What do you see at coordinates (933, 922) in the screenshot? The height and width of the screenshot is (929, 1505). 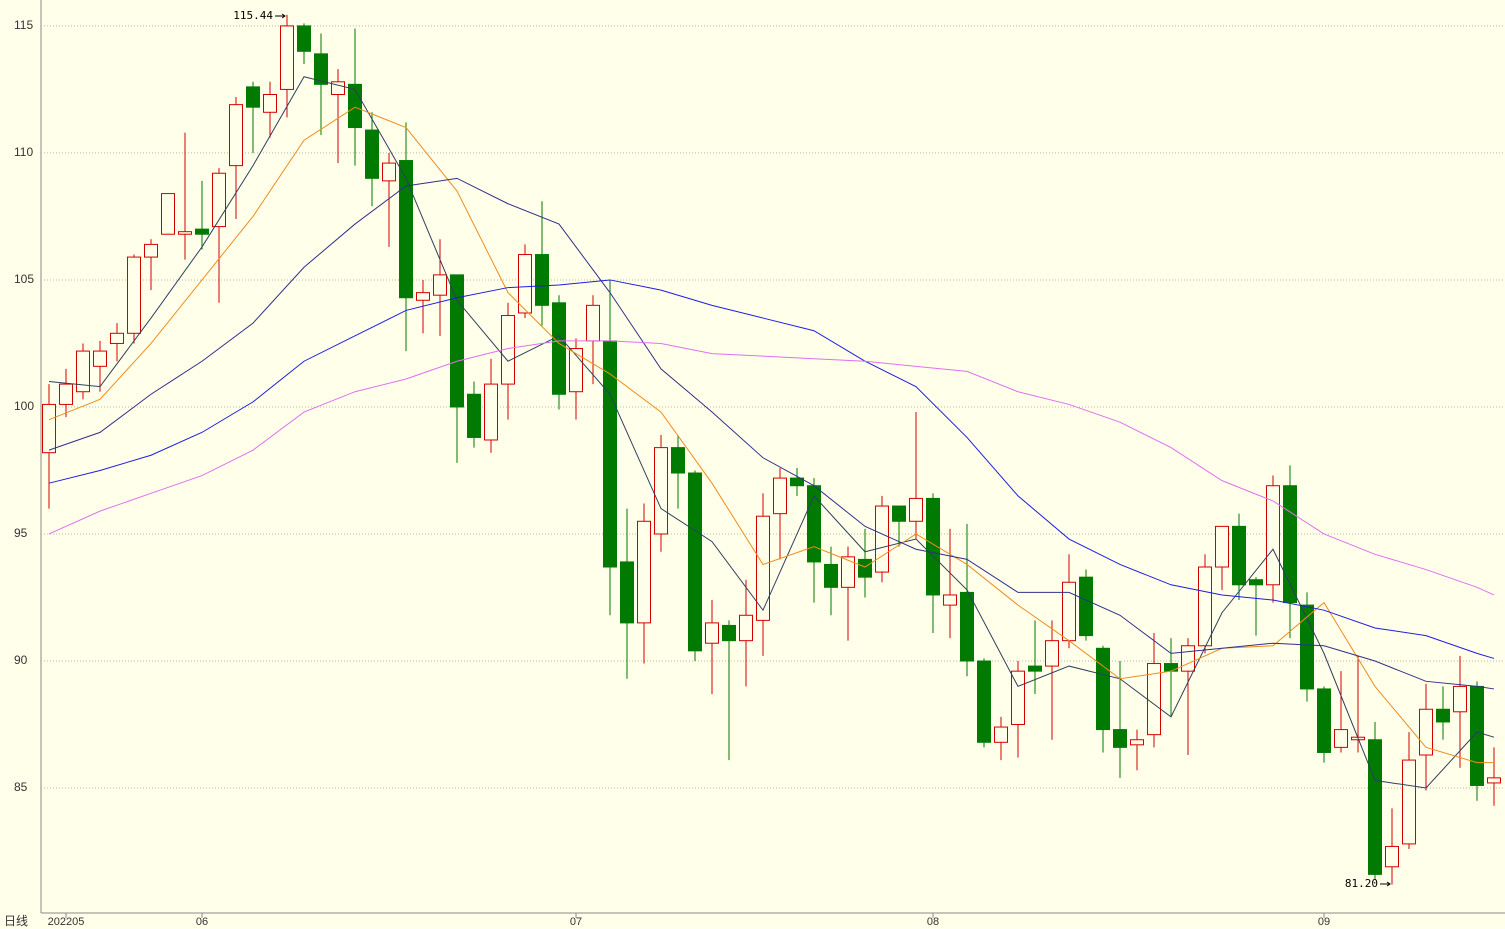 I see `x-tick-label: 08` at bounding box center [933, 922].